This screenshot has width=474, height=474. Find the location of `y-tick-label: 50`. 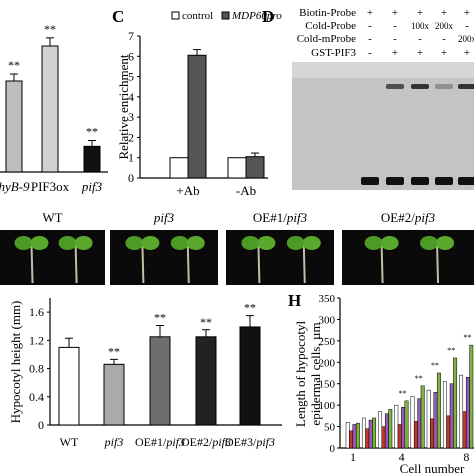

y-tick-label: 50 is located at coordinates (330, 428).